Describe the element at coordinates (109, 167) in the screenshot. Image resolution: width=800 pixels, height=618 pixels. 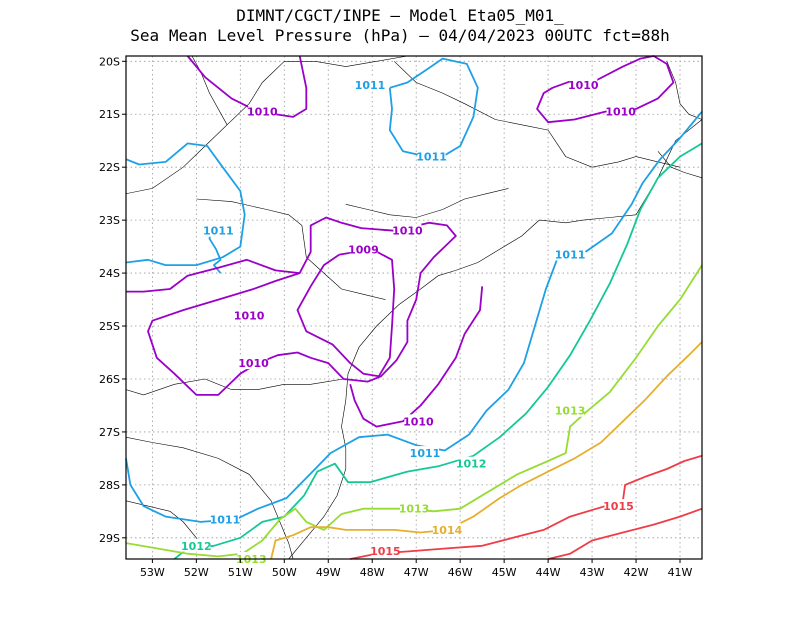
I see `y-tick-label: 22S` at that location.